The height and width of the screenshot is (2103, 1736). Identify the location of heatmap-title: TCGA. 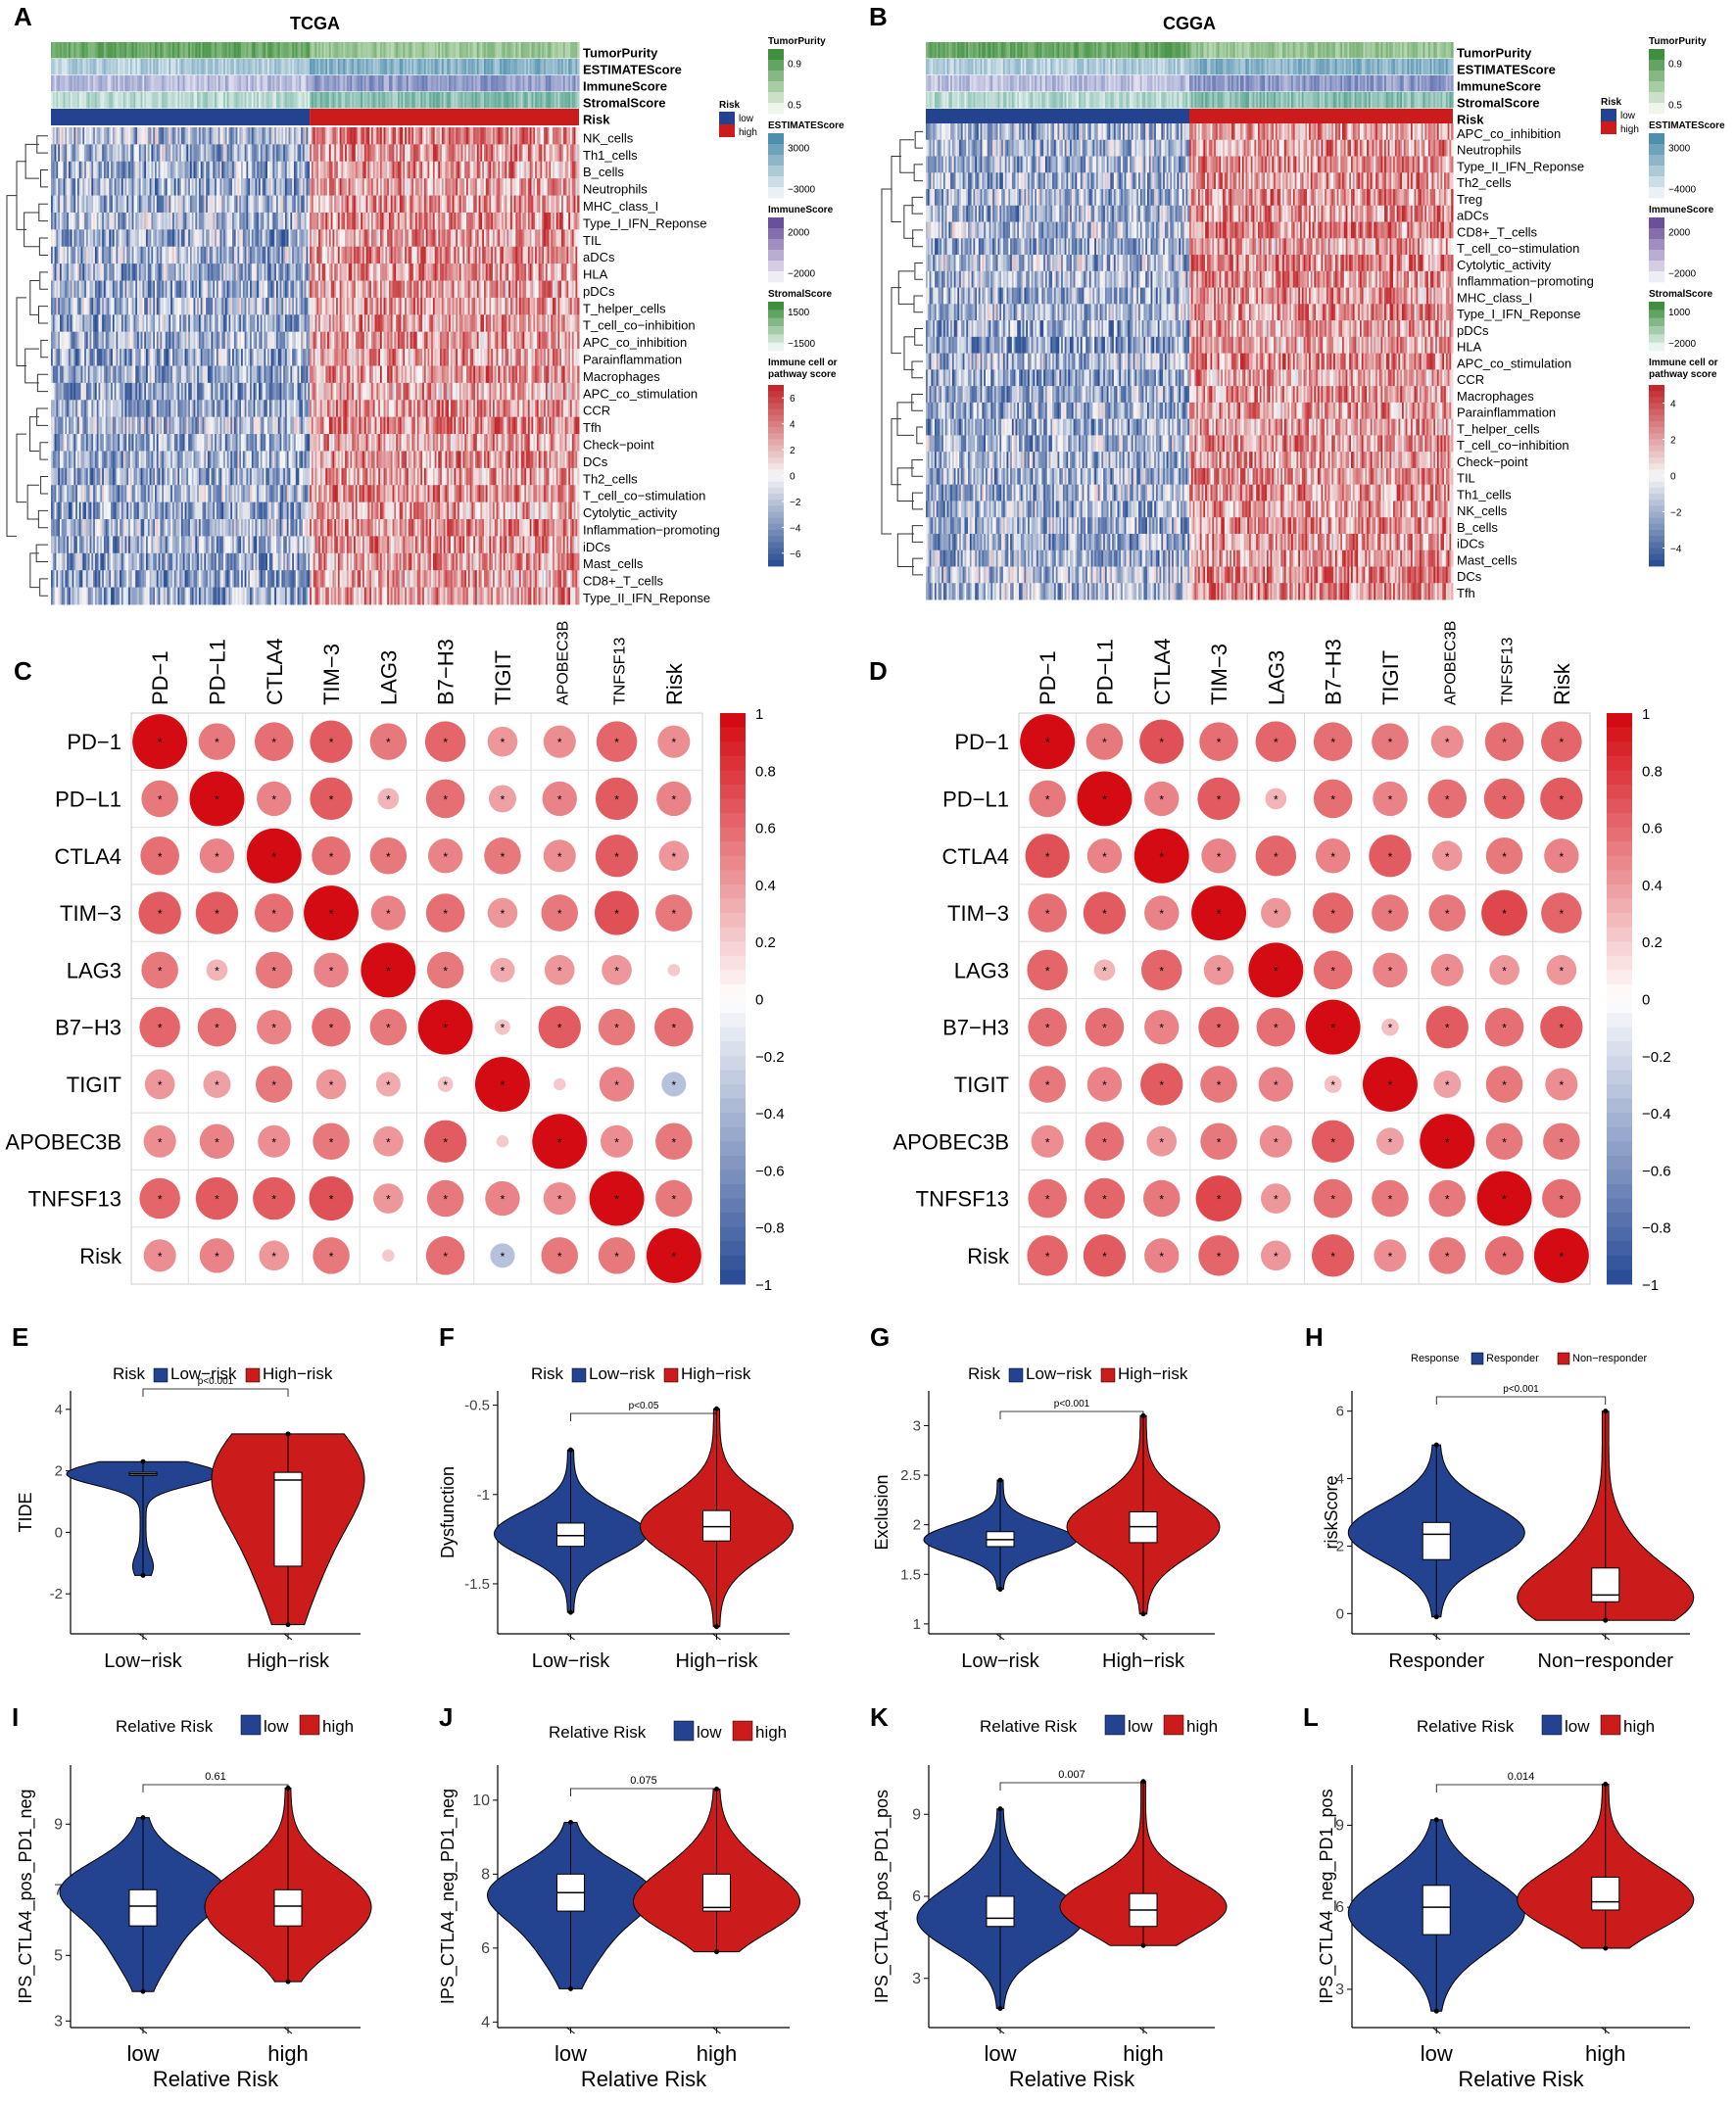
(315, 23).